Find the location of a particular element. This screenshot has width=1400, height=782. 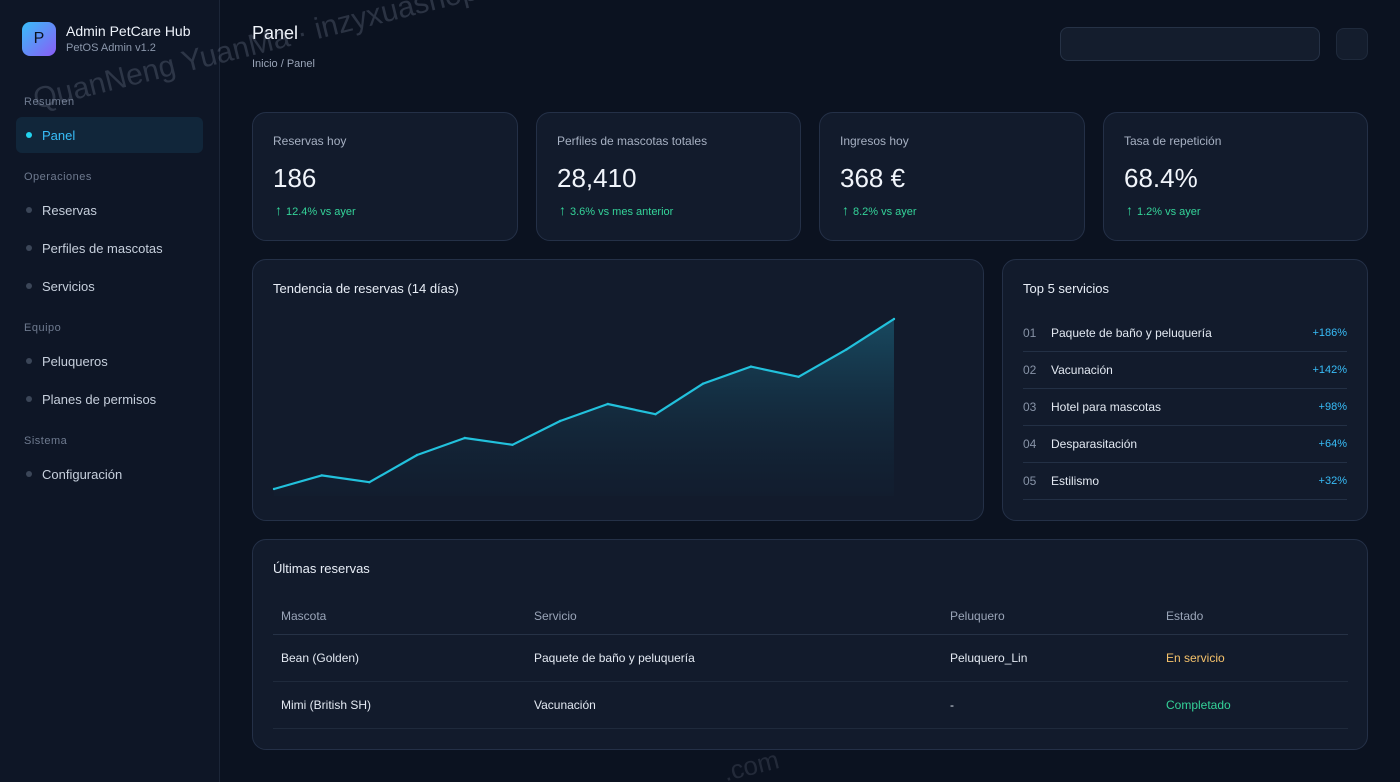

search-input is located at coordinates (1190, 44).